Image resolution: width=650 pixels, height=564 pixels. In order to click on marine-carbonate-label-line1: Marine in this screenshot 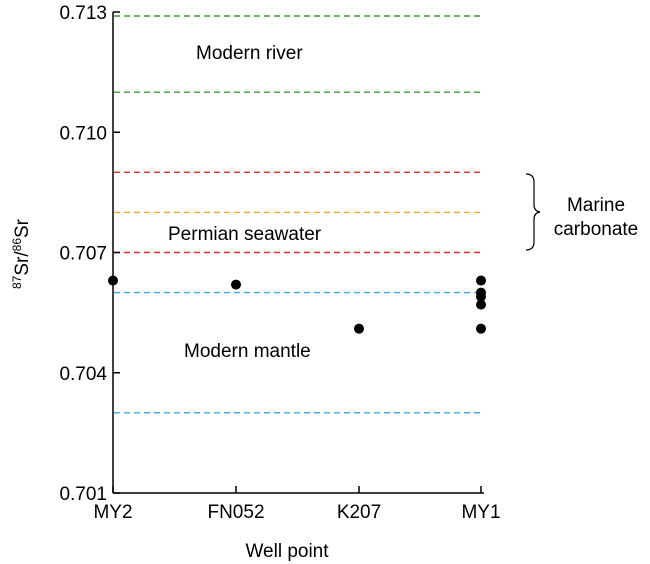, I will do `click(596, 205)`.